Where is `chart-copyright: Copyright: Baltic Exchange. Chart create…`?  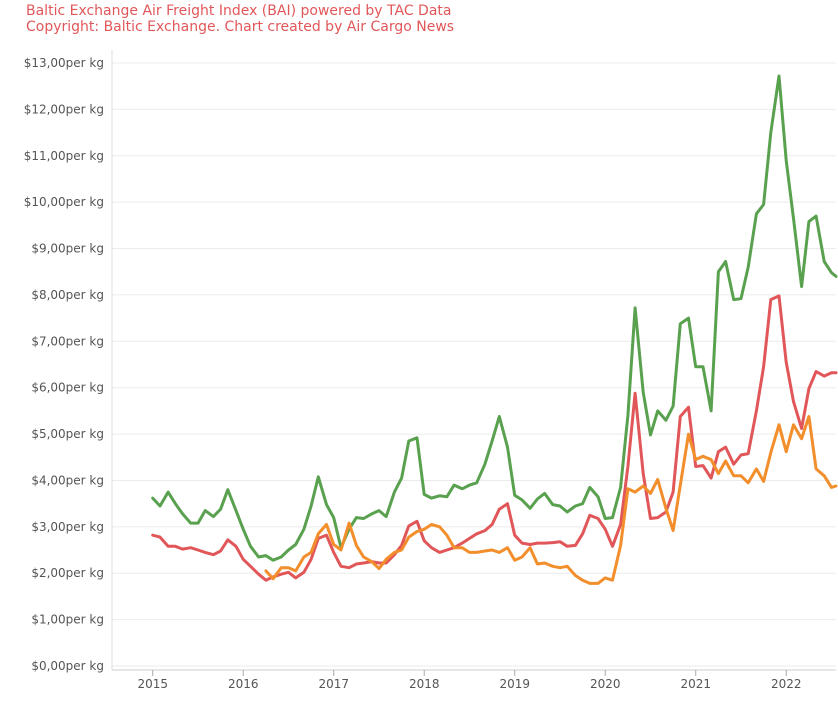 chart-copyright: Copyright: Baltic Exchange. Chart create… is located at coordinates (240, 27).